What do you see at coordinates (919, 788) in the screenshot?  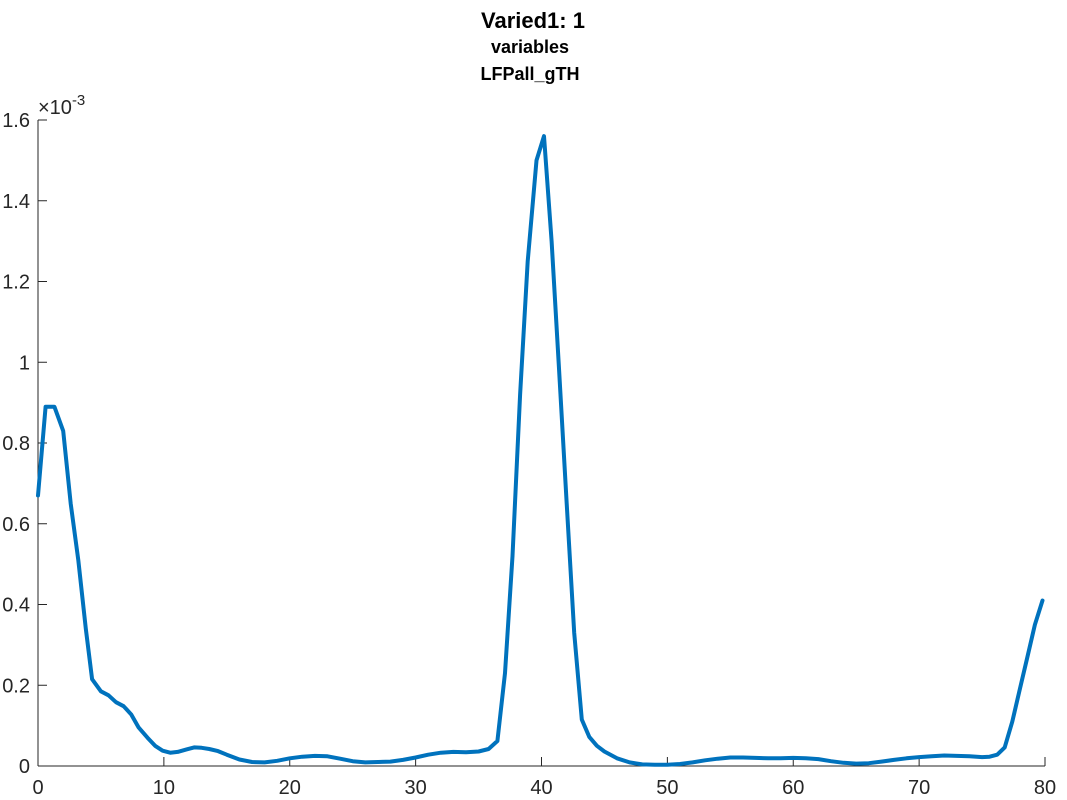 I see `x-tick-label: 70` at bounding box center [919, 788].